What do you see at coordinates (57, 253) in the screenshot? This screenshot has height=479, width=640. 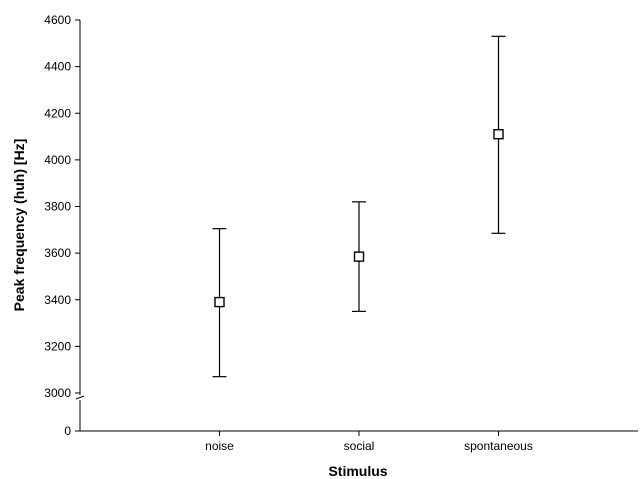 I see `y-tick-label: 3600` at bounding box center [57, 253].